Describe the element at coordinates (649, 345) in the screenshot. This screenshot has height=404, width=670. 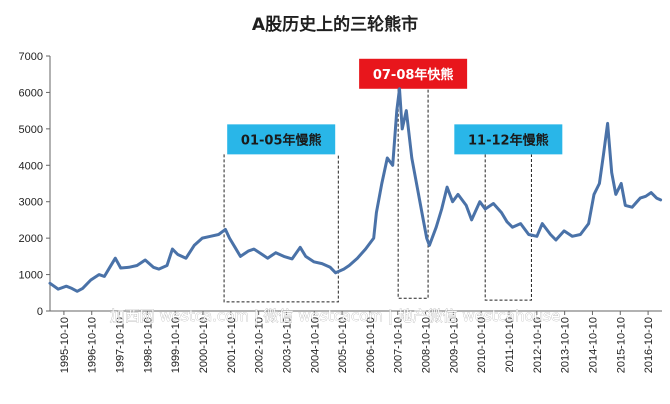
I see `x-tick-label: 2016-10-10` at that location.